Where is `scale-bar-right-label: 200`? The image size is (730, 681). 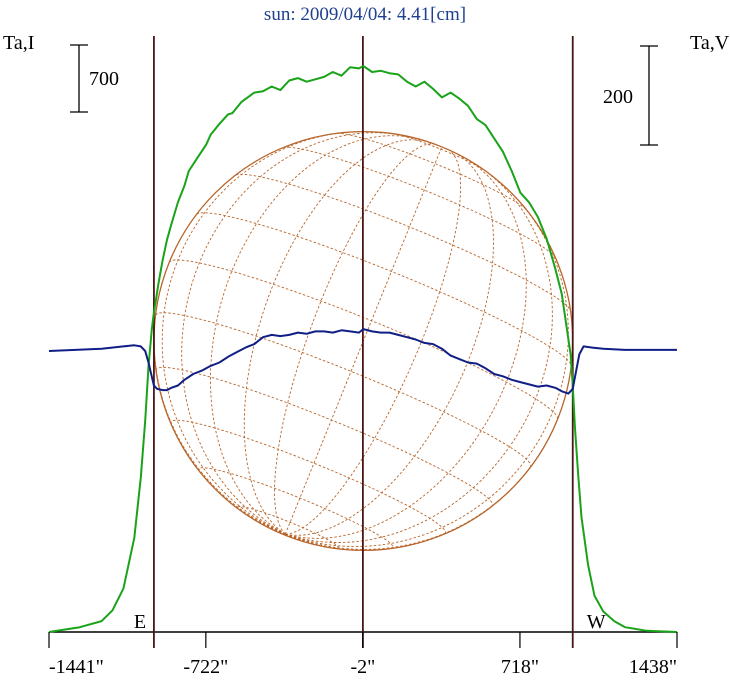
scale-bar-right-label: 200 is located at coordinates (618, 97).